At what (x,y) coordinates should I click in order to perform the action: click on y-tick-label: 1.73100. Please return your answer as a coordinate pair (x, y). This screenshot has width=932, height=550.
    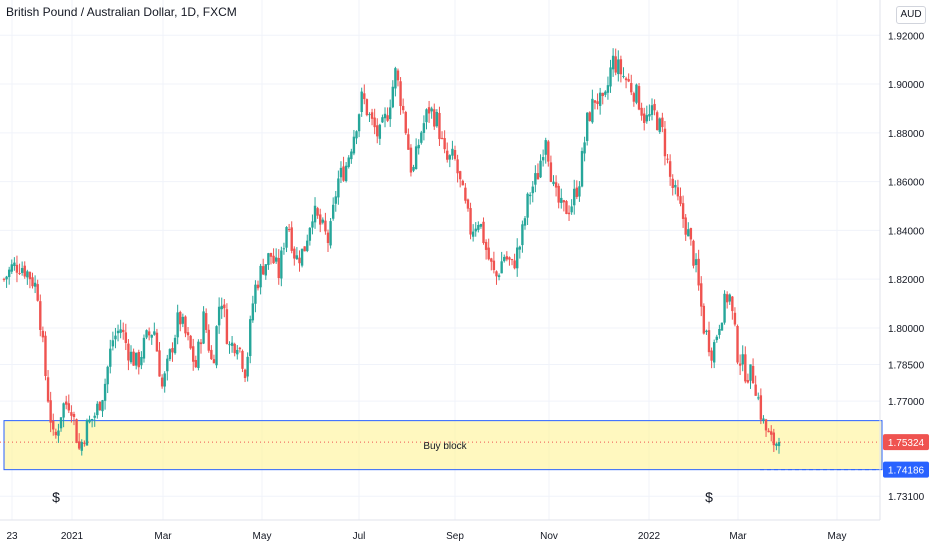
    Looking at the image, I should click on (906, 497).